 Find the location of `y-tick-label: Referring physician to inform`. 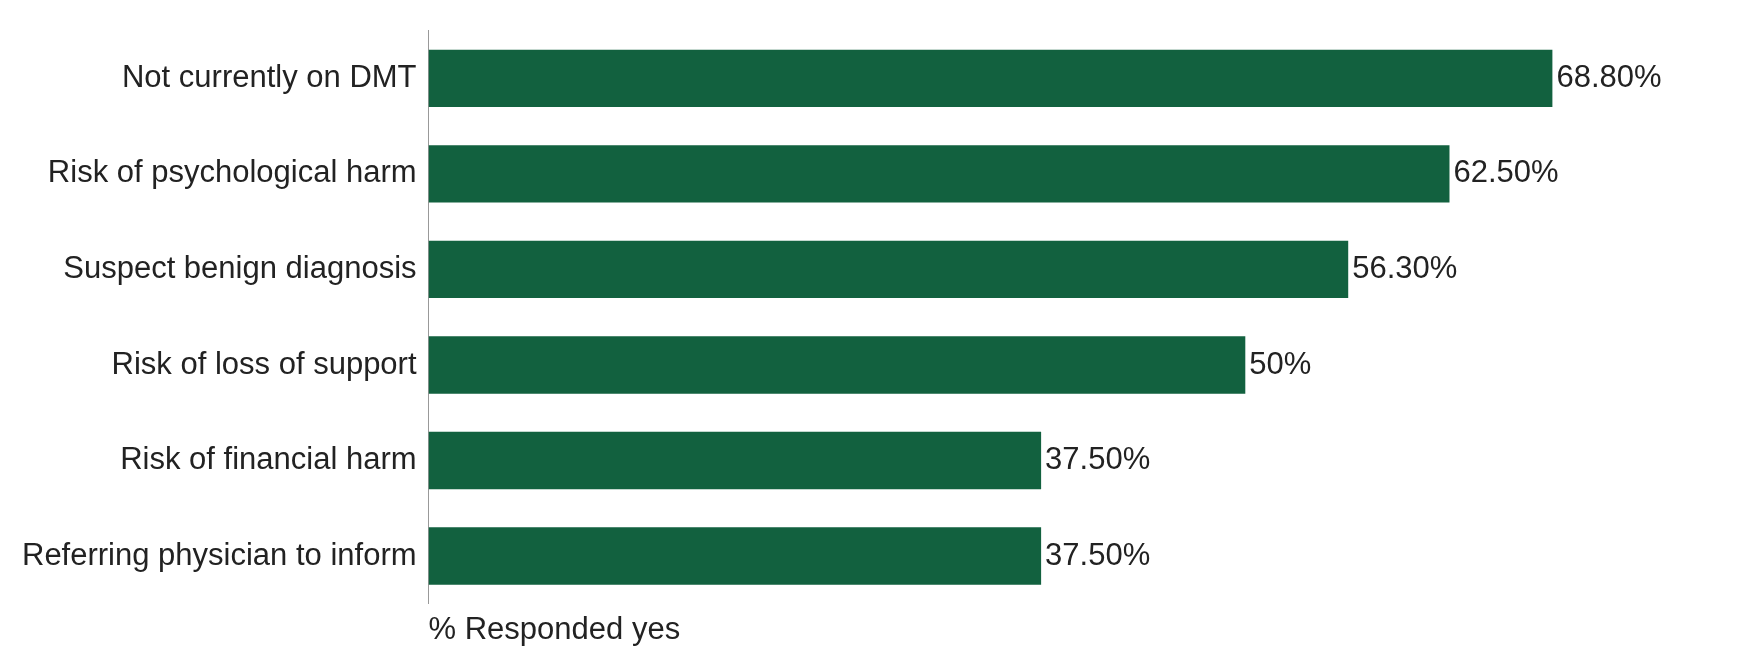

y-tick-label: Referring physician to inform is located at coordinates (219, 554).